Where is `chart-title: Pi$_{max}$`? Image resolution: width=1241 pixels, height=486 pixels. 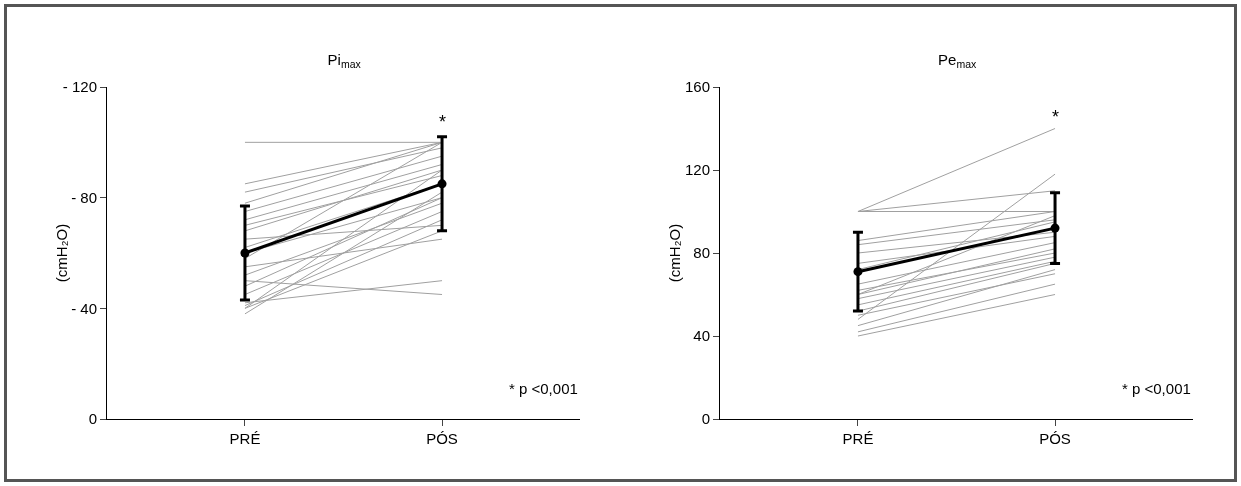 chart-title: Pi$_{max}$ is located at coordinates (344, 60).